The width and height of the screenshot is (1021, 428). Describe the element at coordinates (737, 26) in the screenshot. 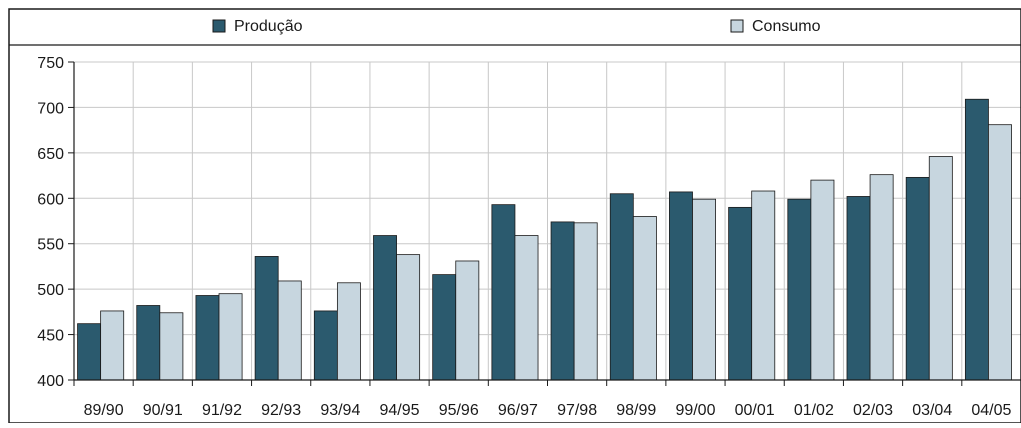

I see `legend-swatch-consumo` at that location.